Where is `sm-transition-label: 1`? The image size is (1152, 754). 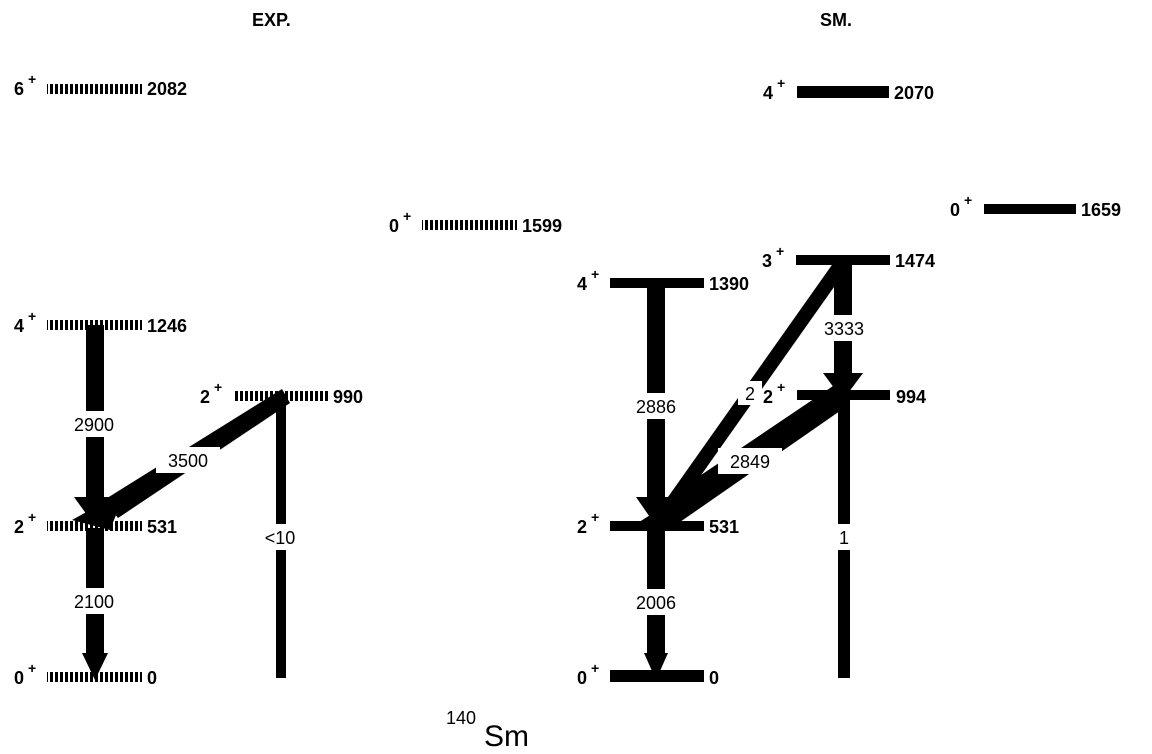
sm-transition-label: 1 is located at coordinates (844, 538).